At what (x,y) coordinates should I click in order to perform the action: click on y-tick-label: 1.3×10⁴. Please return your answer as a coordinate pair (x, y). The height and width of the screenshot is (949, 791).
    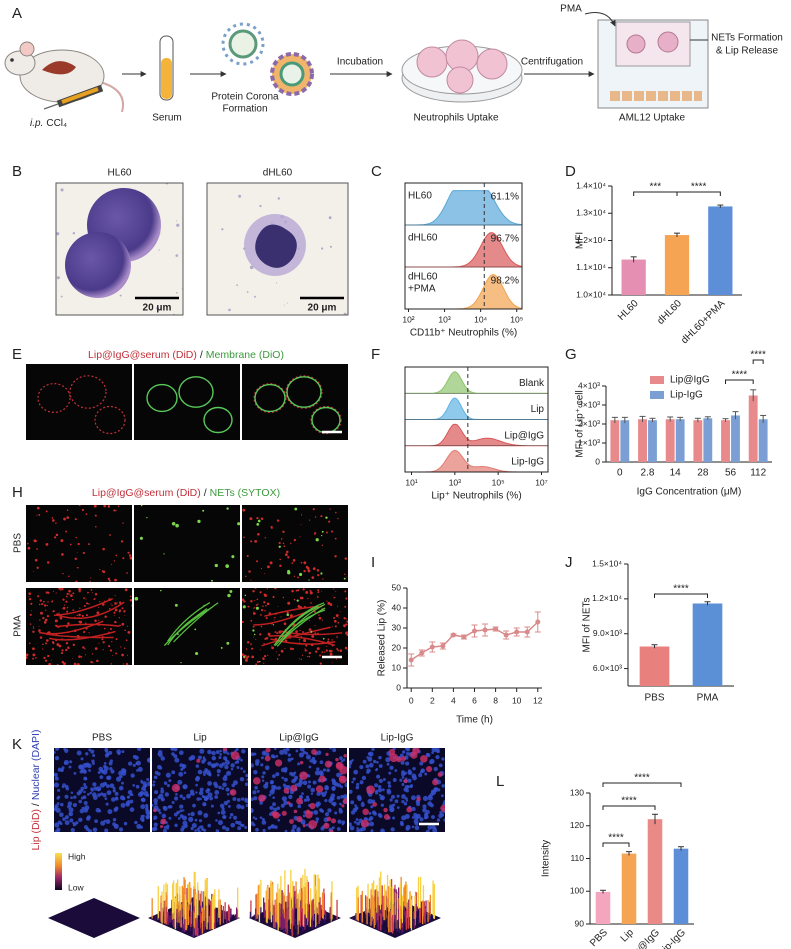
    Looking at the image, I should click on (591, 213).